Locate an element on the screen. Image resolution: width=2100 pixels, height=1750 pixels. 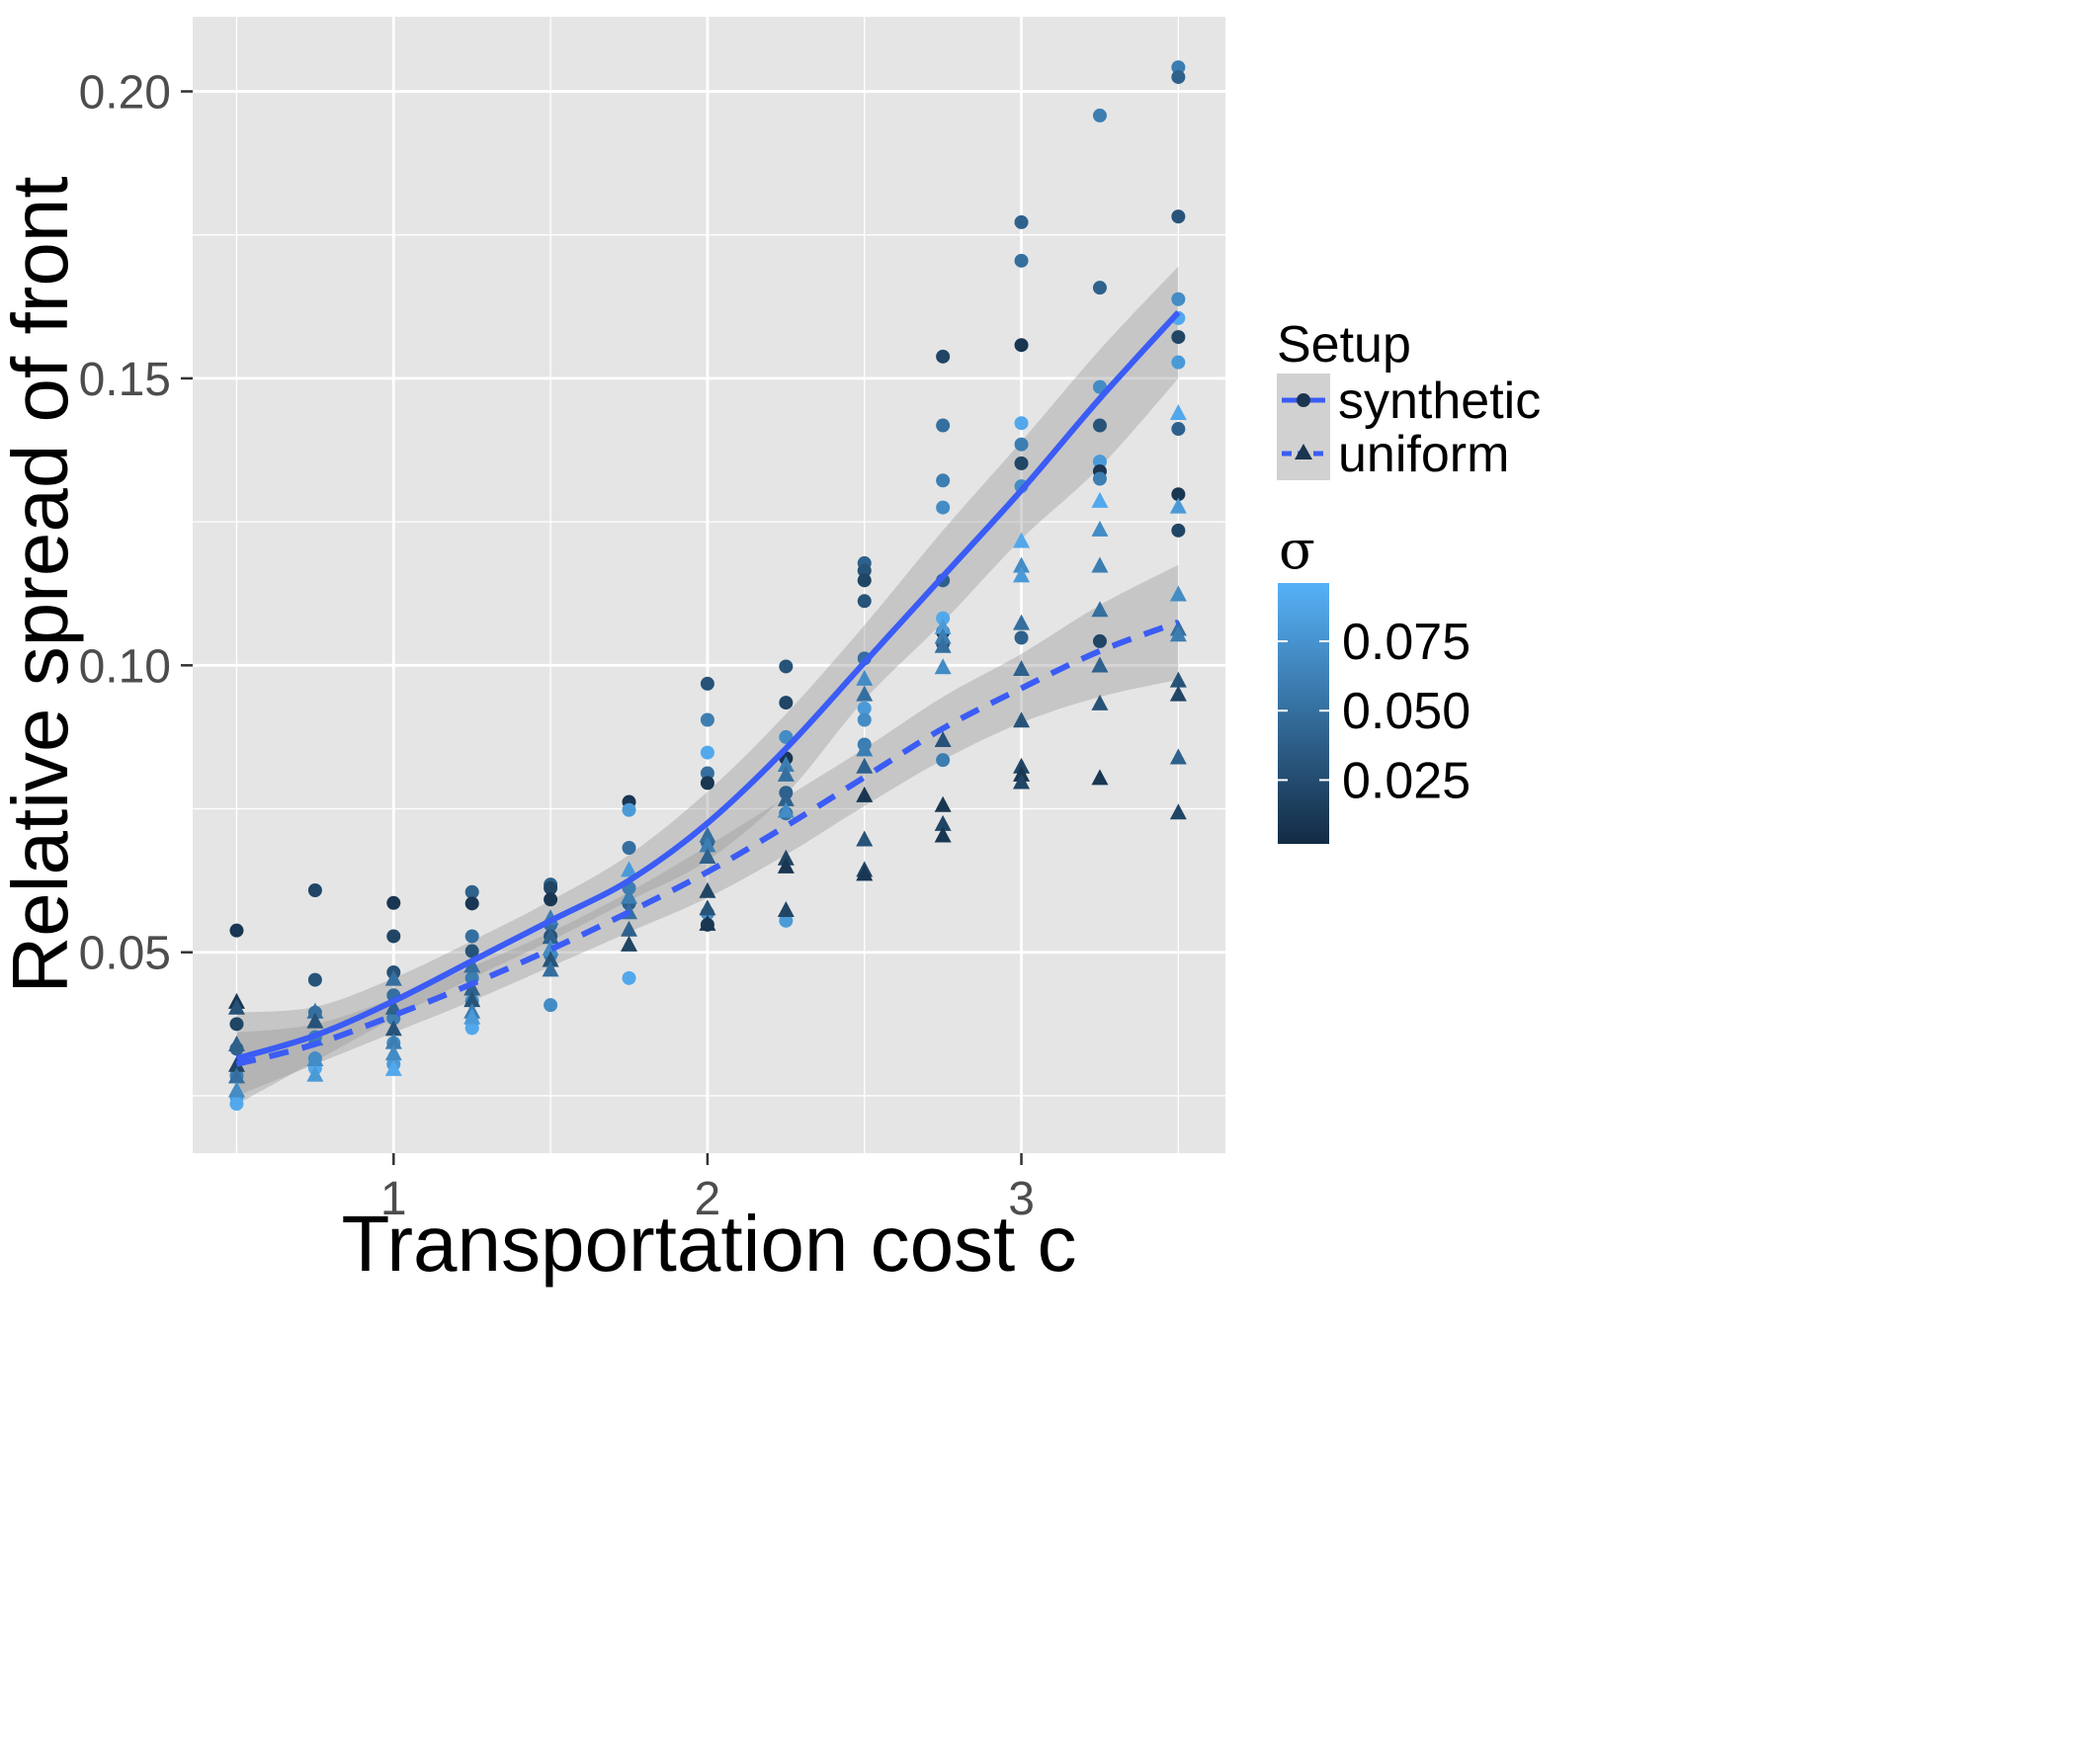
x-axis-title: Transportation cost c is located at coordinates (708, 1244).